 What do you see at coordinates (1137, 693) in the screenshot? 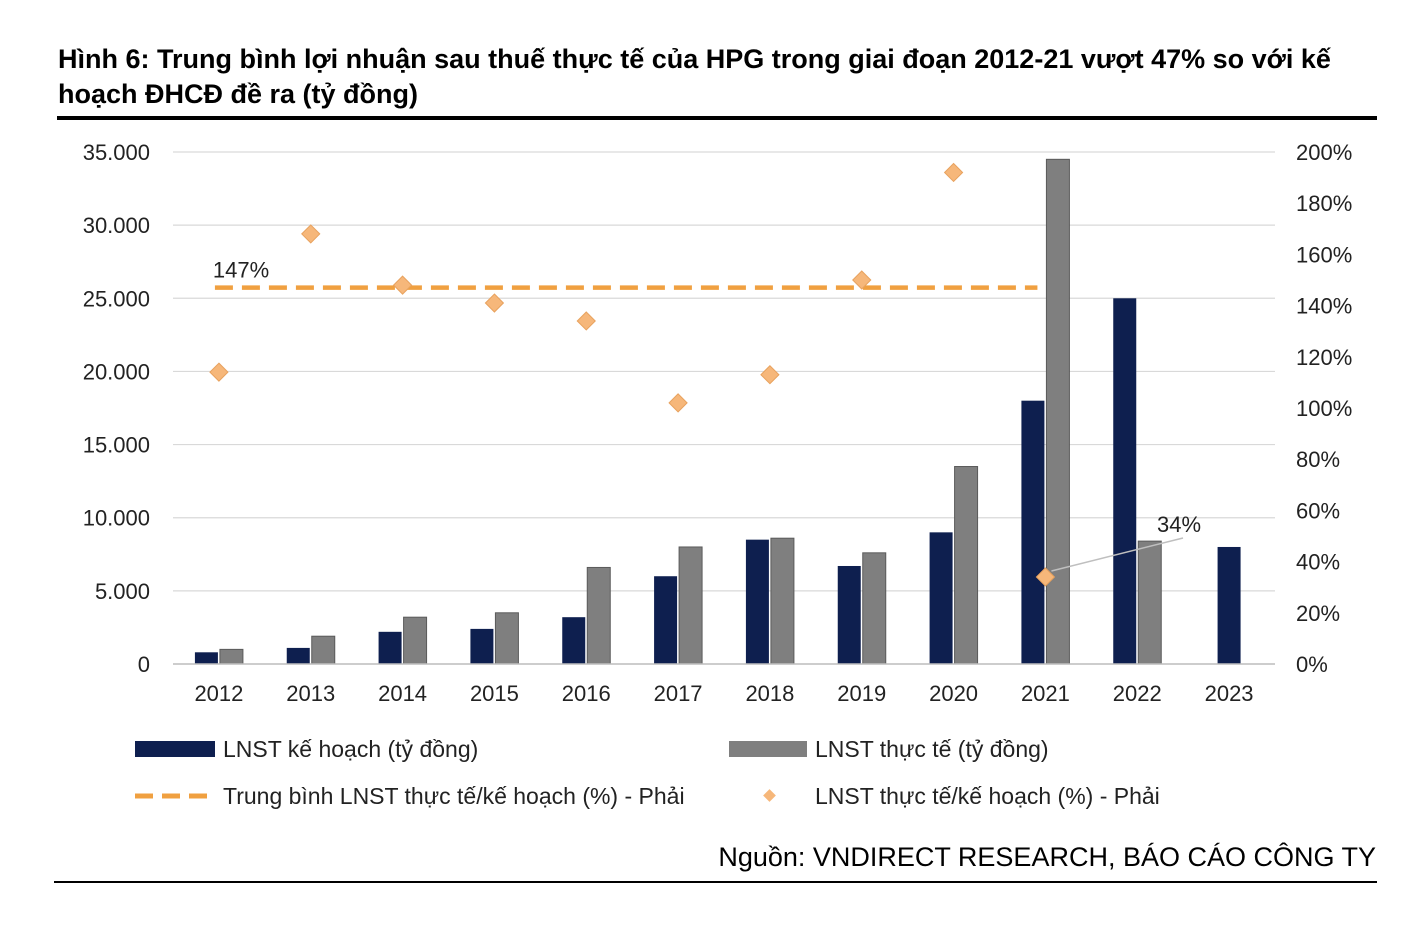
I see `x-tick-label: 2022` at bounding box center [1137, 693].